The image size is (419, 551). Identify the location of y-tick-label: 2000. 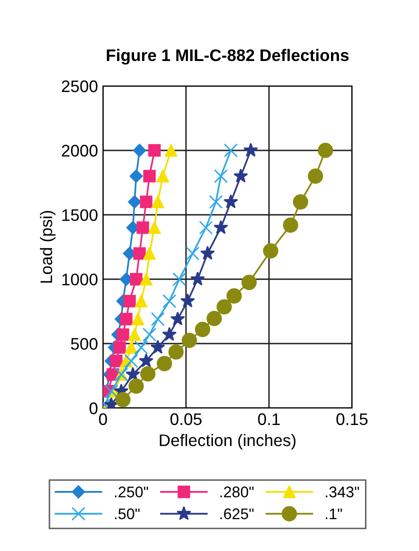
(80, 150).